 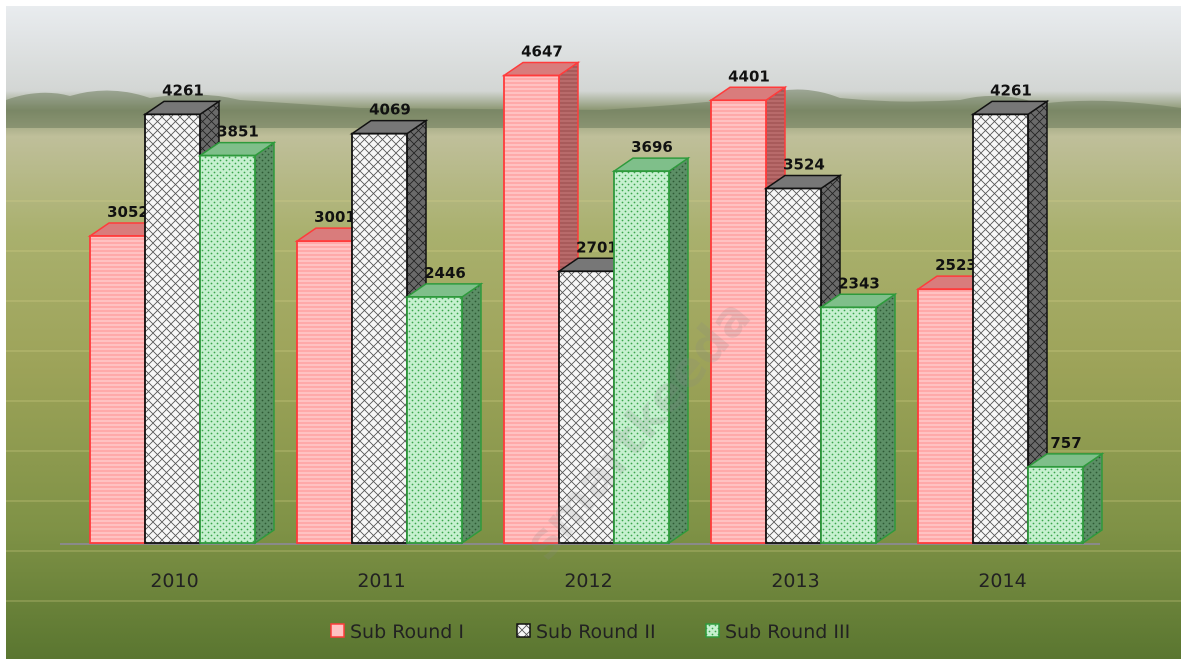 What do you see at coordinates (597, 247) in the screenshot?
I see `data-label-2012-series-2: 2701` at bounding box center [597, 247].